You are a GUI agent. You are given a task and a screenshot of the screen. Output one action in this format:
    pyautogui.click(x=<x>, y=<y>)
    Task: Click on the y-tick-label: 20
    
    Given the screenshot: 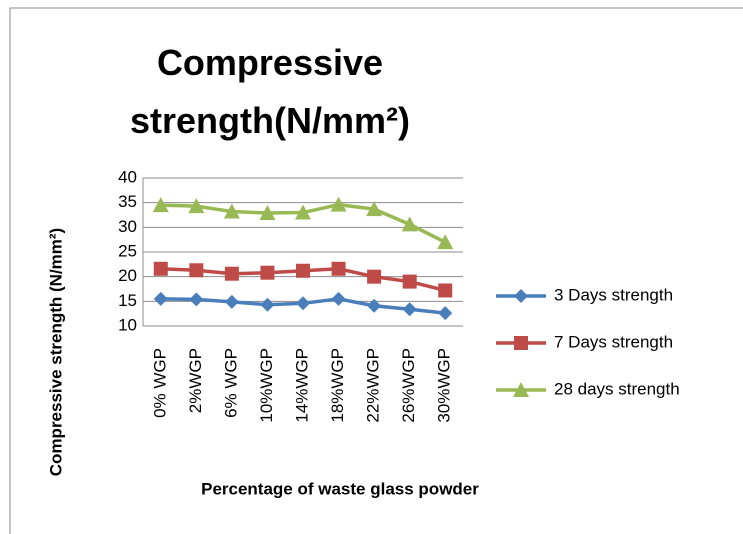 What is the action you would take?
    pyautogui.click(x=127, y=275)
    